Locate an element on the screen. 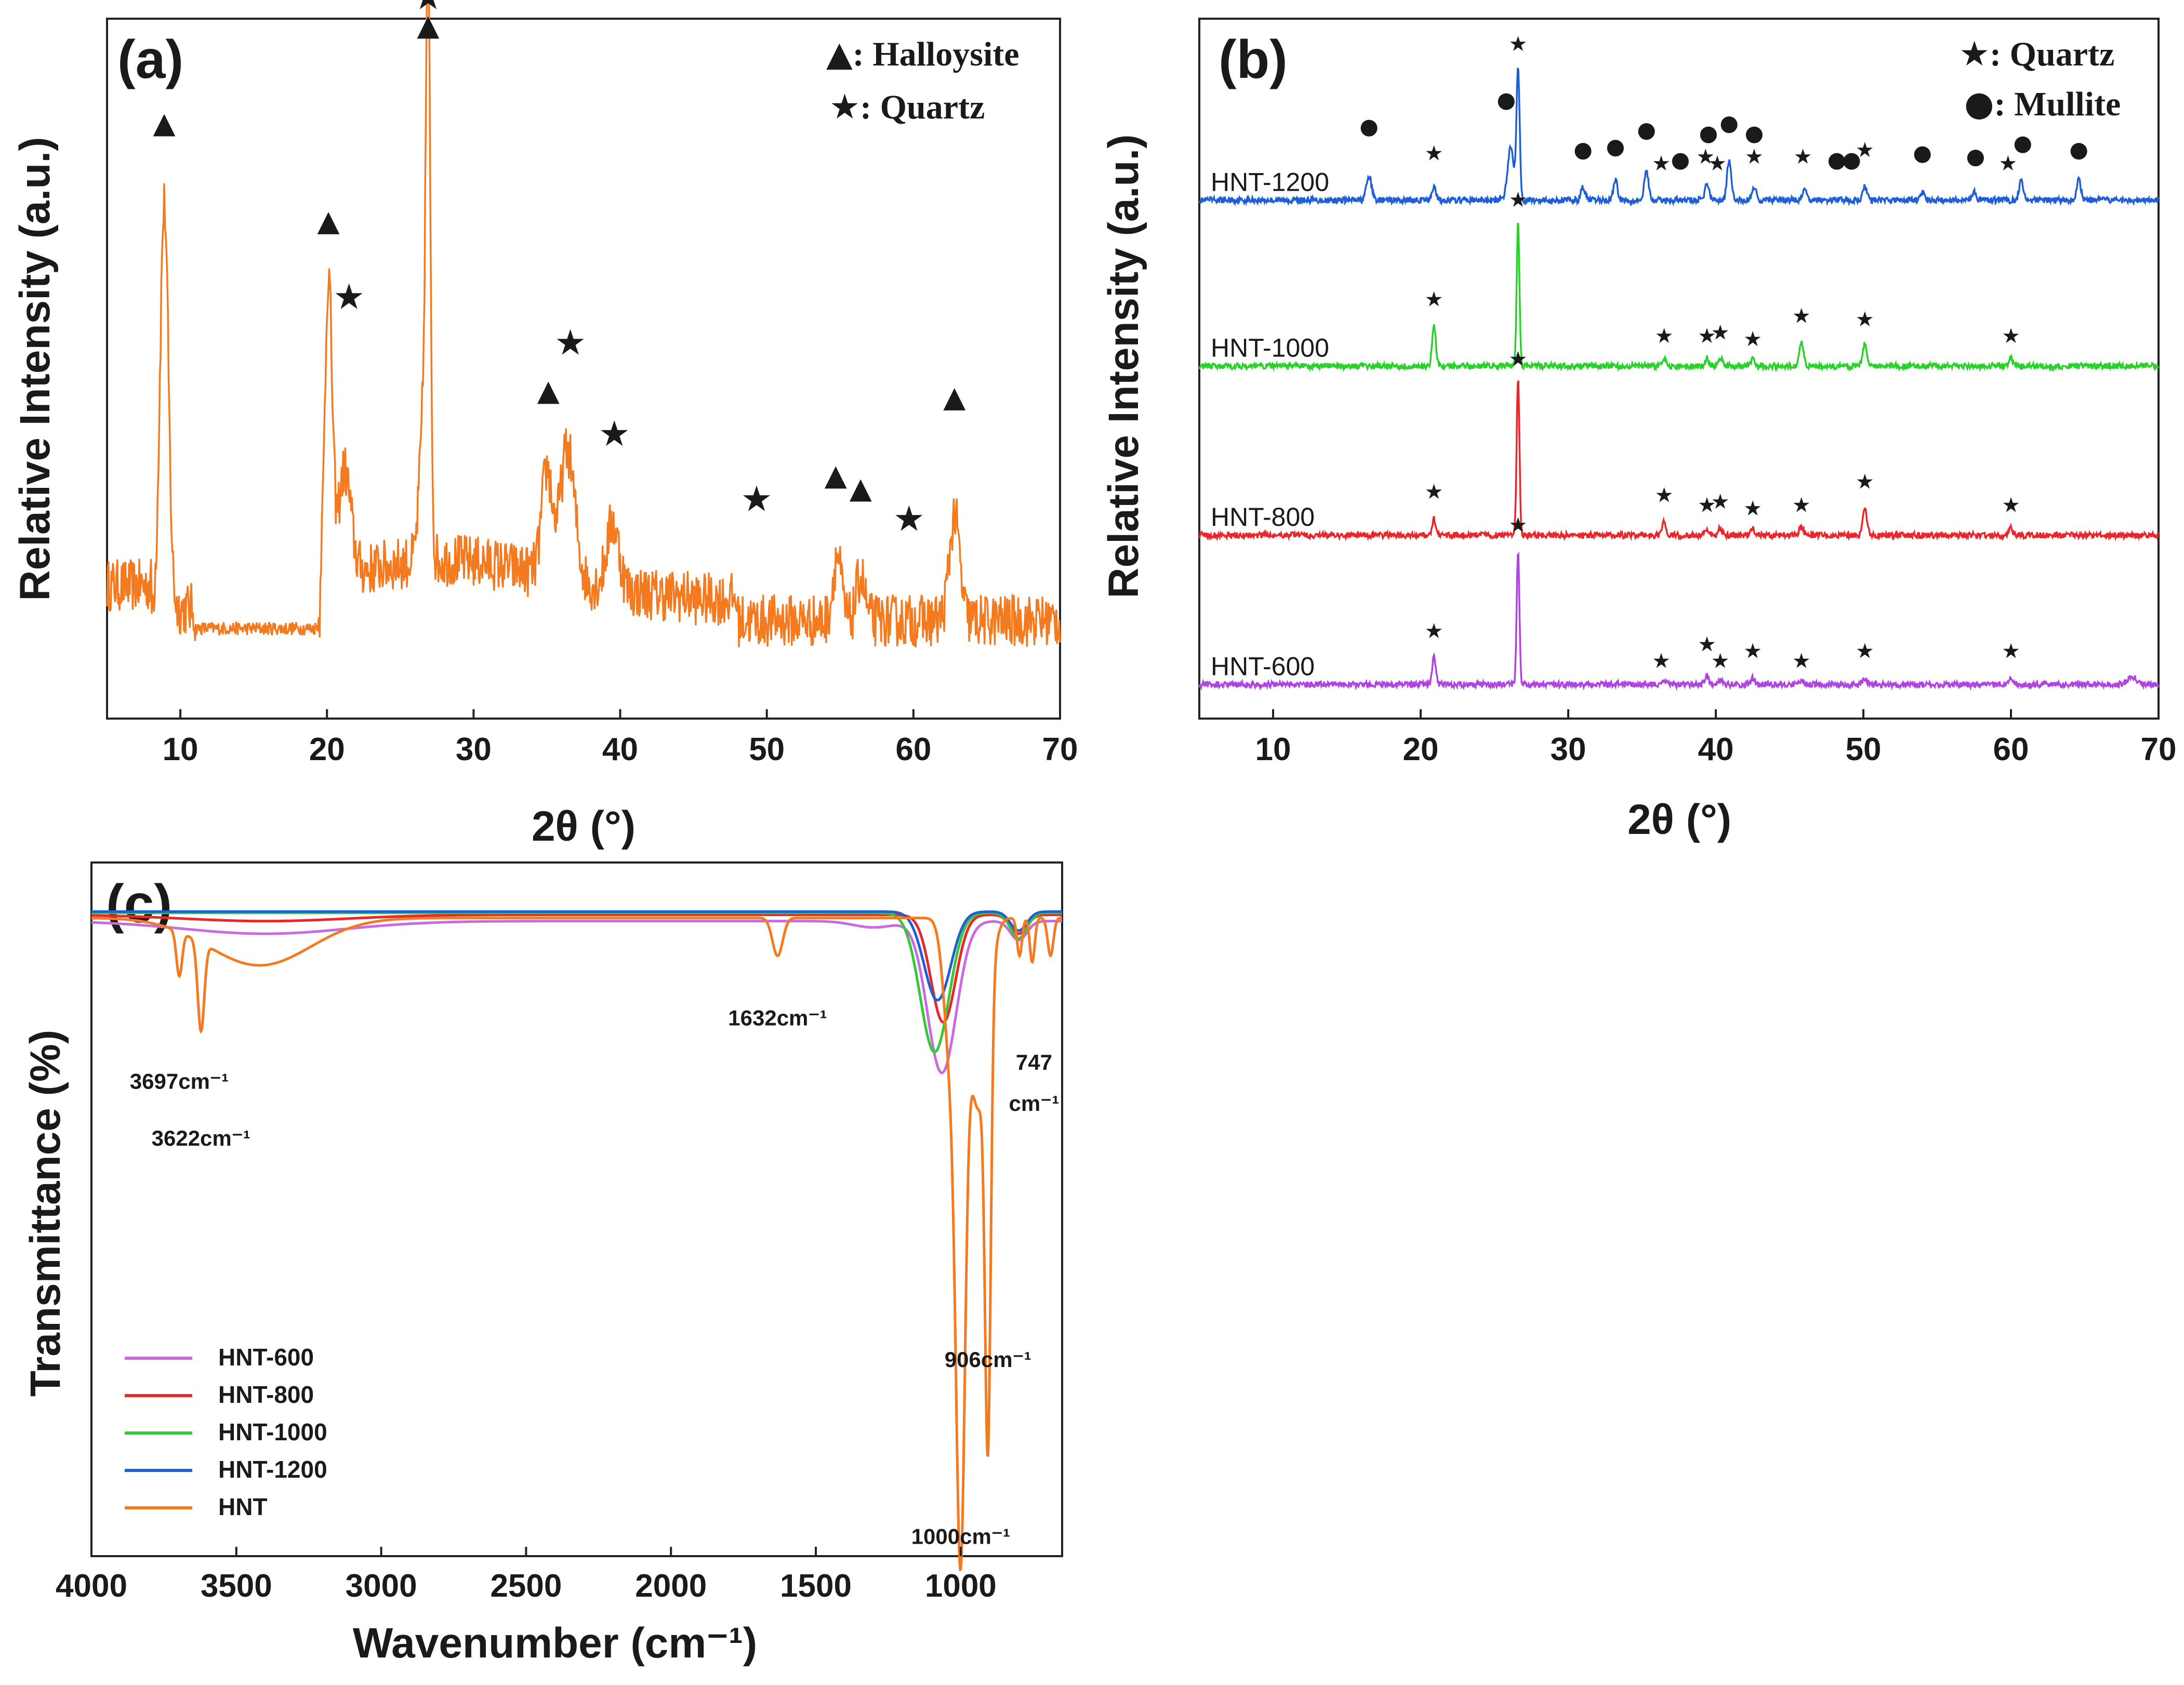 This screenshot has height=1685, width=2184. tick-a-tick-label: 70 is located at coordinates (1060, 749).